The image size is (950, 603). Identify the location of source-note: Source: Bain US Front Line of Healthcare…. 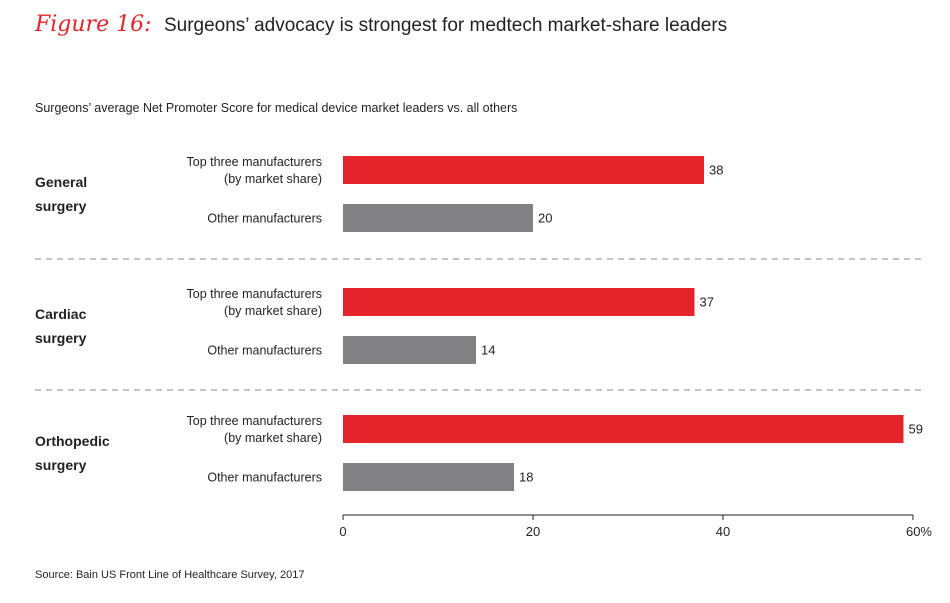
(170, 575).